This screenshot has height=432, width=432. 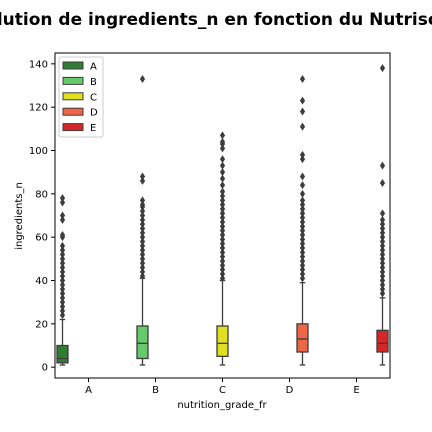 What do you see at coordinates (93, 67) in the screenshot?
I see `legend-label: A` at bounding box center [93, 67].